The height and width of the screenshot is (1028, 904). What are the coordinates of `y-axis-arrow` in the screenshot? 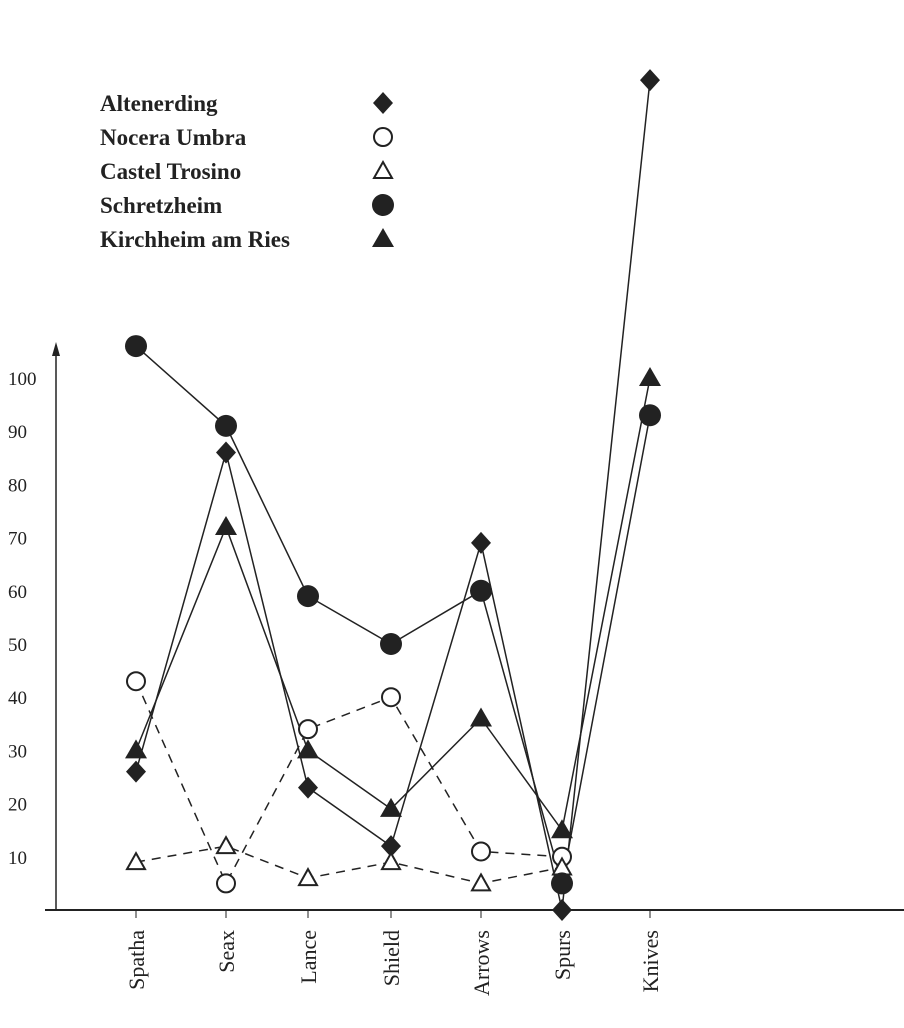 It's located at (56, 349).